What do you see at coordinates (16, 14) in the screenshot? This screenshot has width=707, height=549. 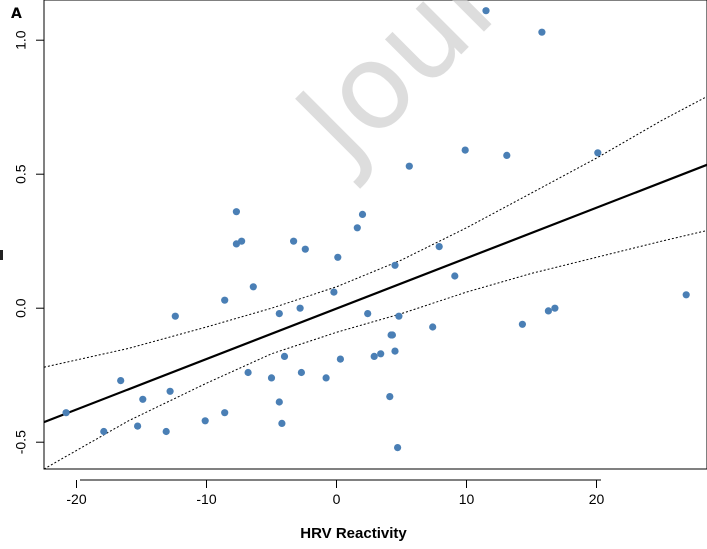 I see `panel-label: A` at bounding box center [16, 14].